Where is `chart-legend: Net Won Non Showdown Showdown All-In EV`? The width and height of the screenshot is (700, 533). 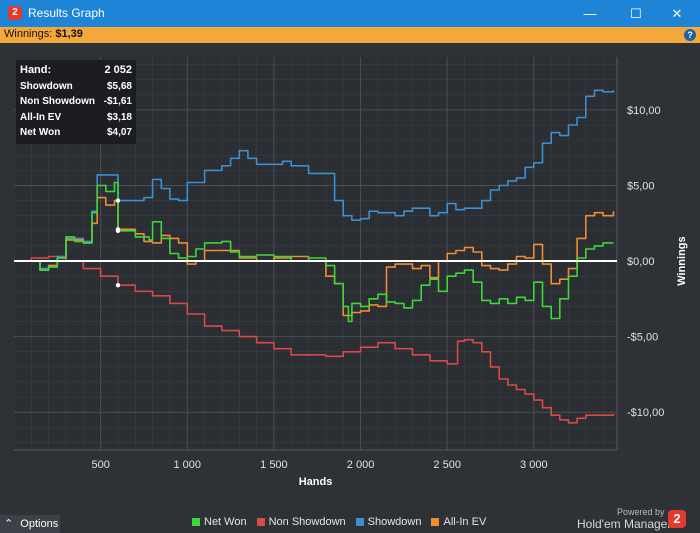 chart-legend: Net Won Non Showdown Showdown All-In EV is located at coordinates (339, 522).